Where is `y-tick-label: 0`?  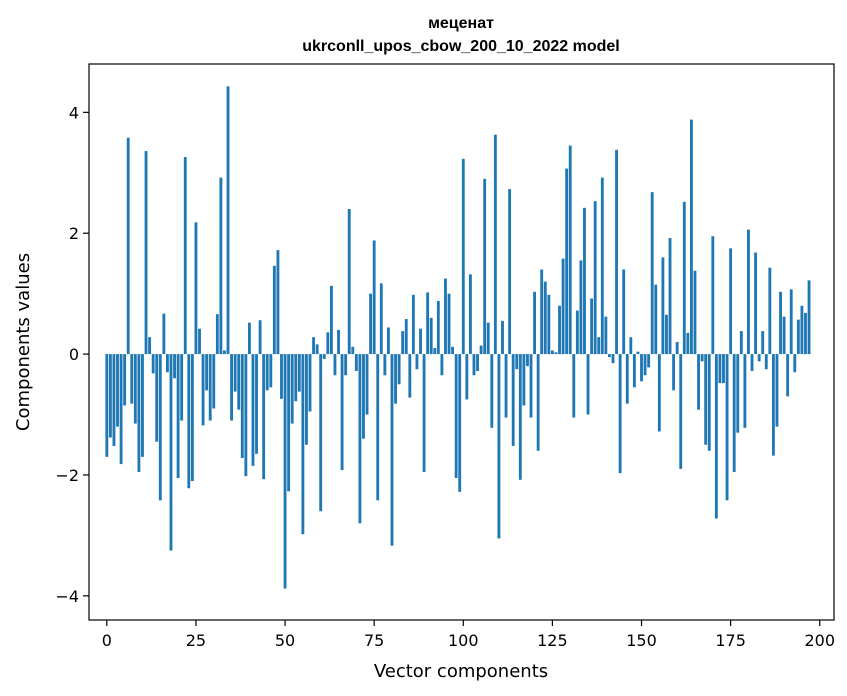
y-tick-label: 0 is located at coordinates (74, 354).